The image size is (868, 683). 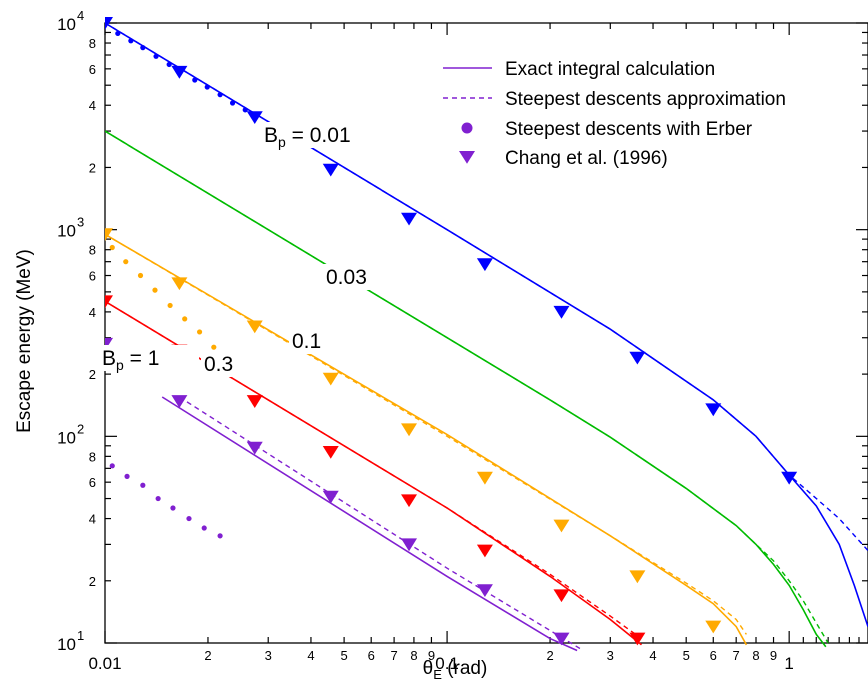 What do you see at coordinates (467, 157) in the screenshot?
I see `legend-swatch-triangle` at bounding box center [467, 157].